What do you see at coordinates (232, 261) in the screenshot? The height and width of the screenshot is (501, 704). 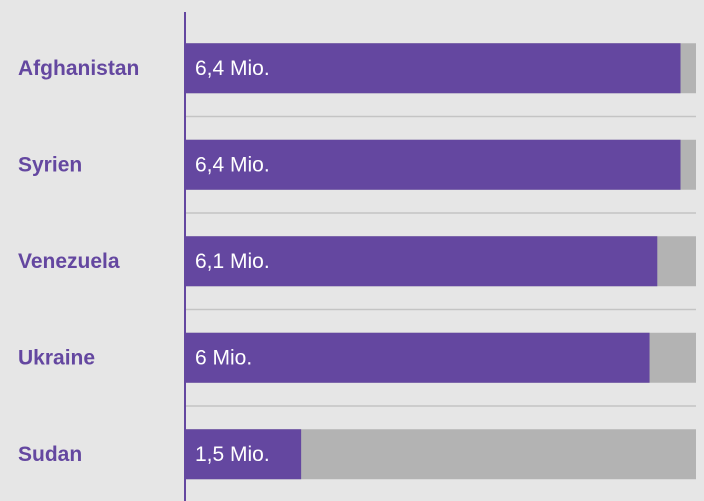 I see `value-label: 6,1 Mio.` at bounding box center [232, 261].